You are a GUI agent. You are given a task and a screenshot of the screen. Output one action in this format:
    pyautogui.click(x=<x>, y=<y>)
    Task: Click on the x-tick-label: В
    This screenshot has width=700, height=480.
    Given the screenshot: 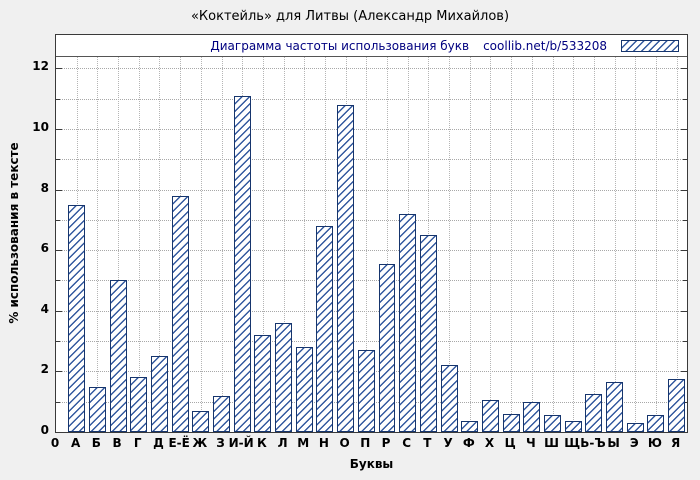 What is the action you would take?
    pyautogui.click(x=117, y=443)
    